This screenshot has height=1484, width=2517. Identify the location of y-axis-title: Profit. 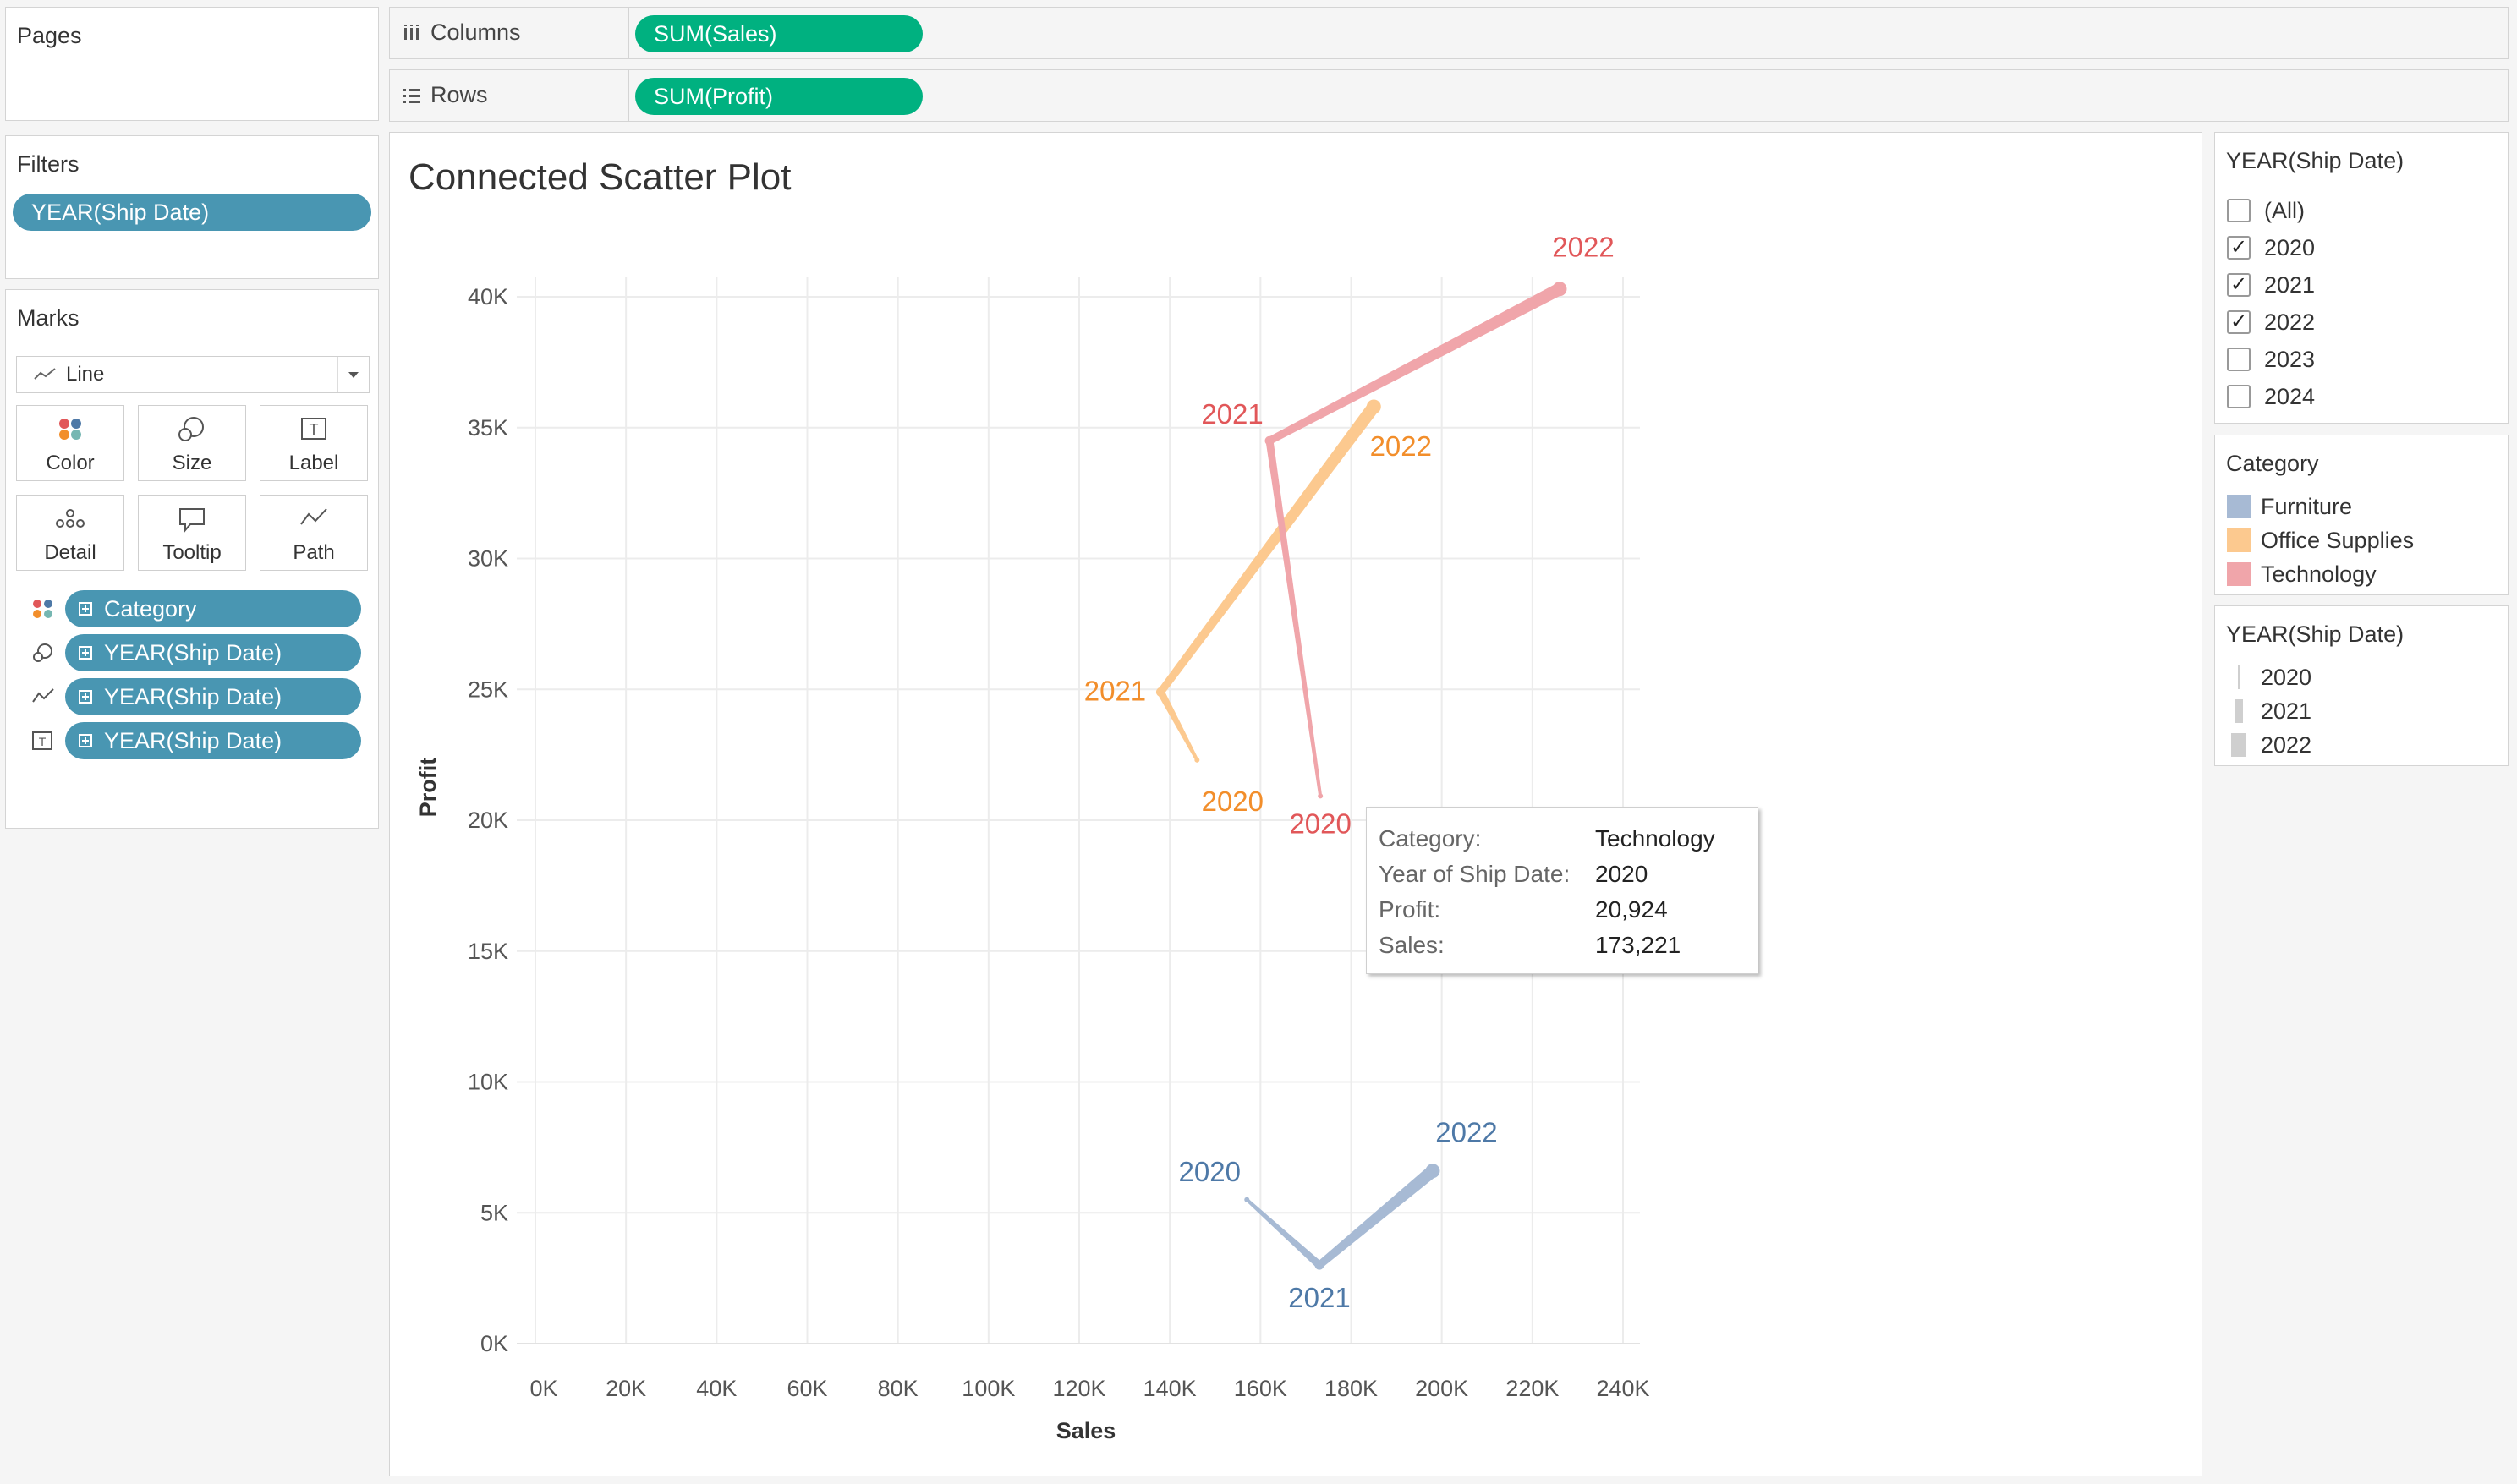
(428, 788).